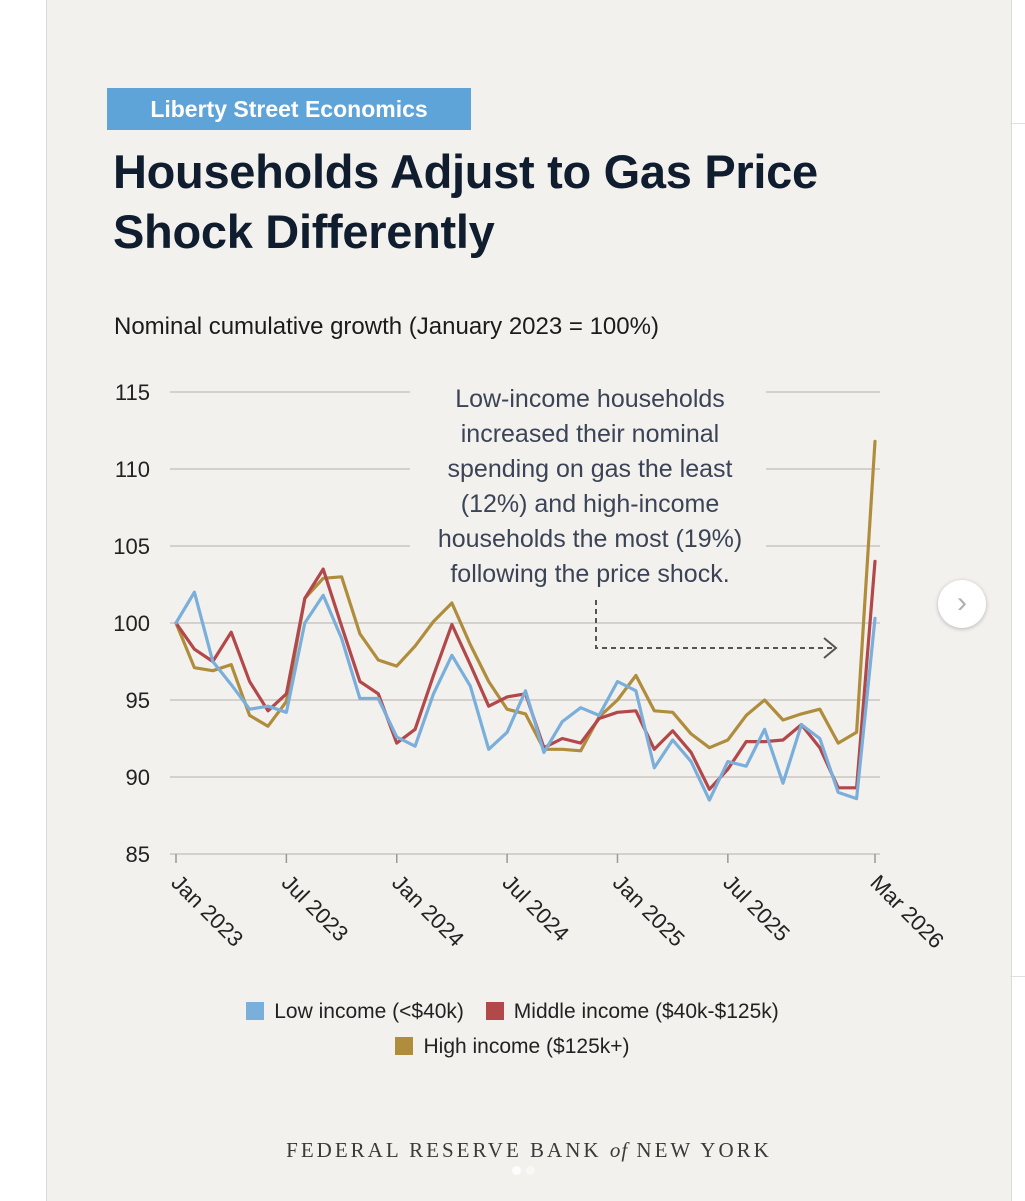 The height and width of the screenshot is (1201, 1025). I want to click on annotation-line: increased their nominal, so click(590, 434).